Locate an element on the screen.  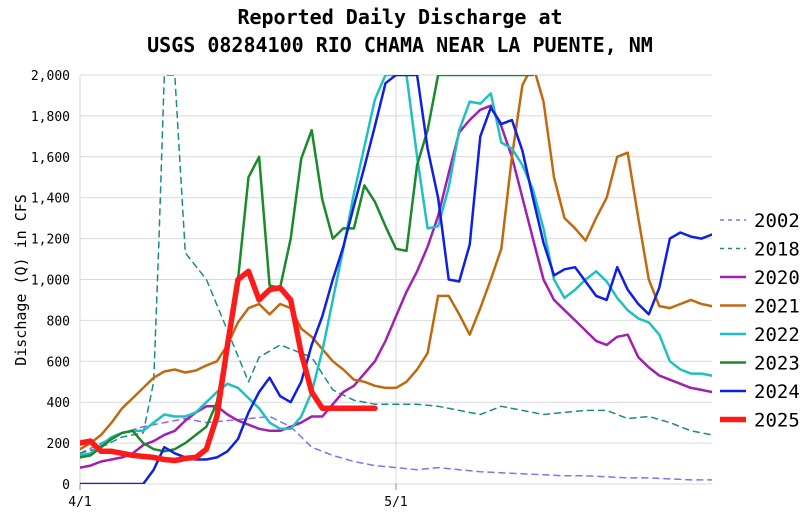
series-line-2002 is located at coordinates (396, 448).